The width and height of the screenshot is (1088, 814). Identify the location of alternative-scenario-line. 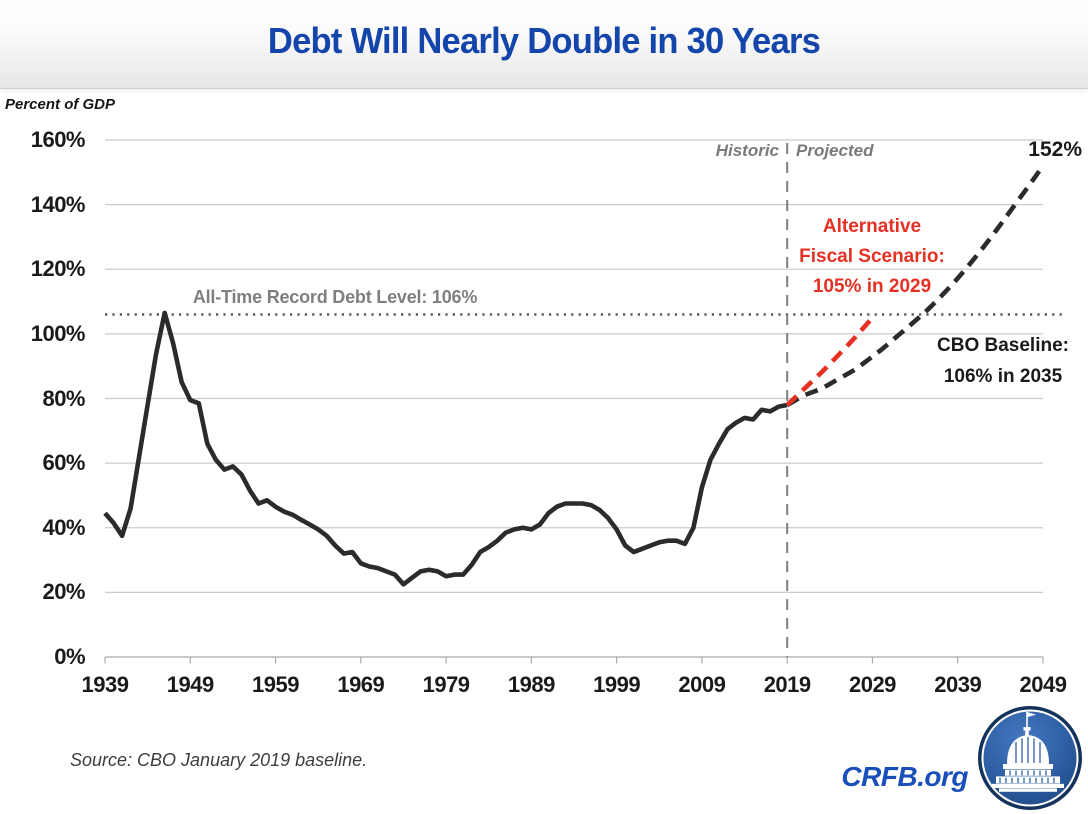
(830, 361).